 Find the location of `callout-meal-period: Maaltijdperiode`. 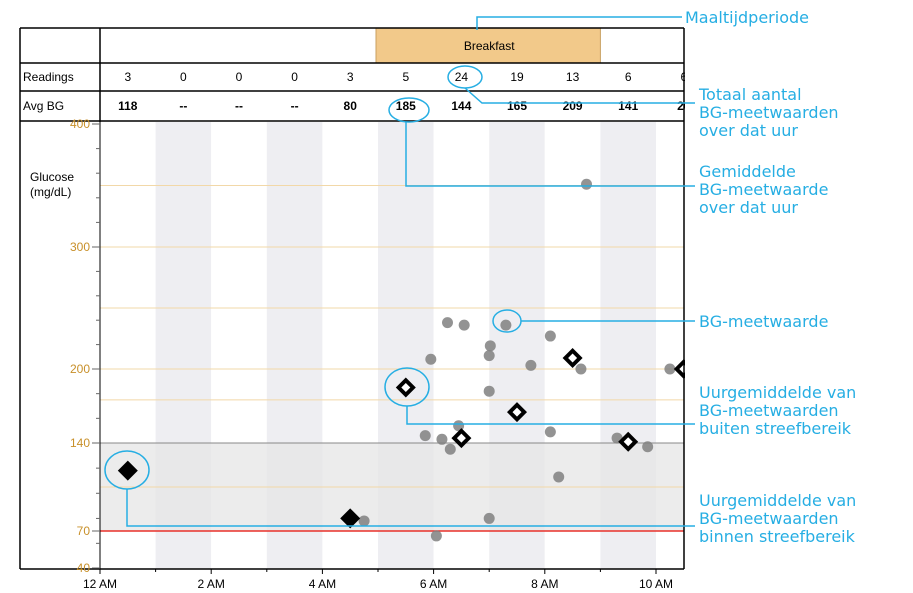

callout-meal-period: Maaltijdperiode is located at coordinates (747, 17).